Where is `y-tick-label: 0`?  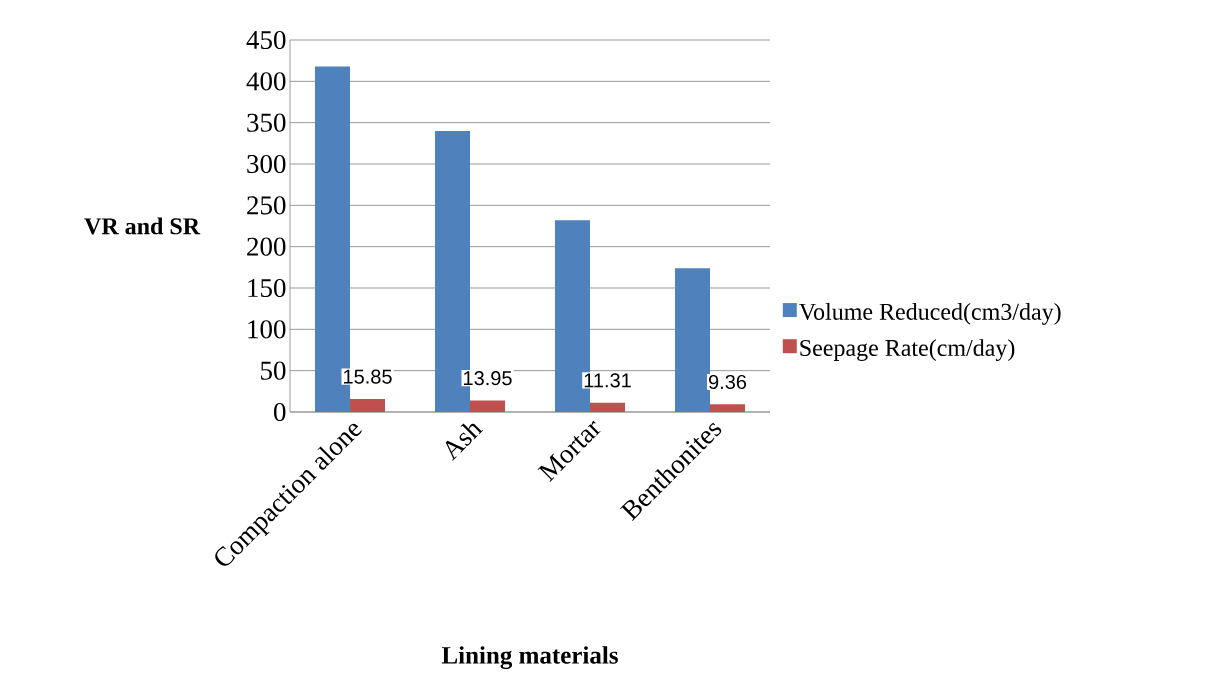 y-tick-label: 0 is located at coordinates (280, 412).